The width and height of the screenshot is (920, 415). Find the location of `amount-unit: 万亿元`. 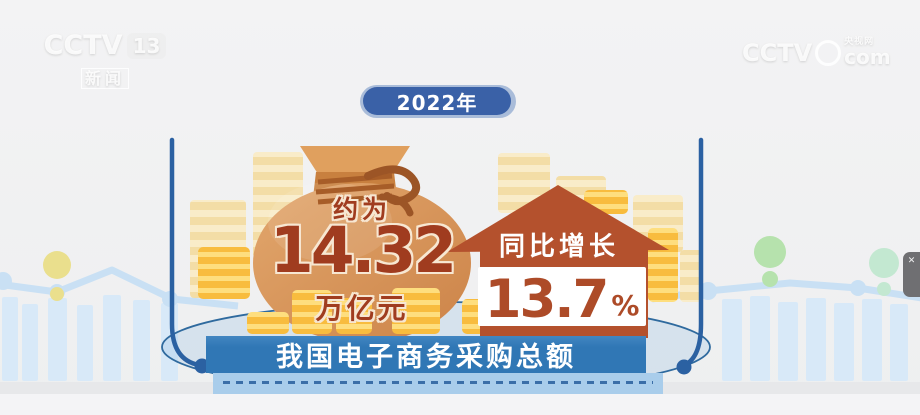

amount-unit: 万亿元 is located at coordinates (362, 308).